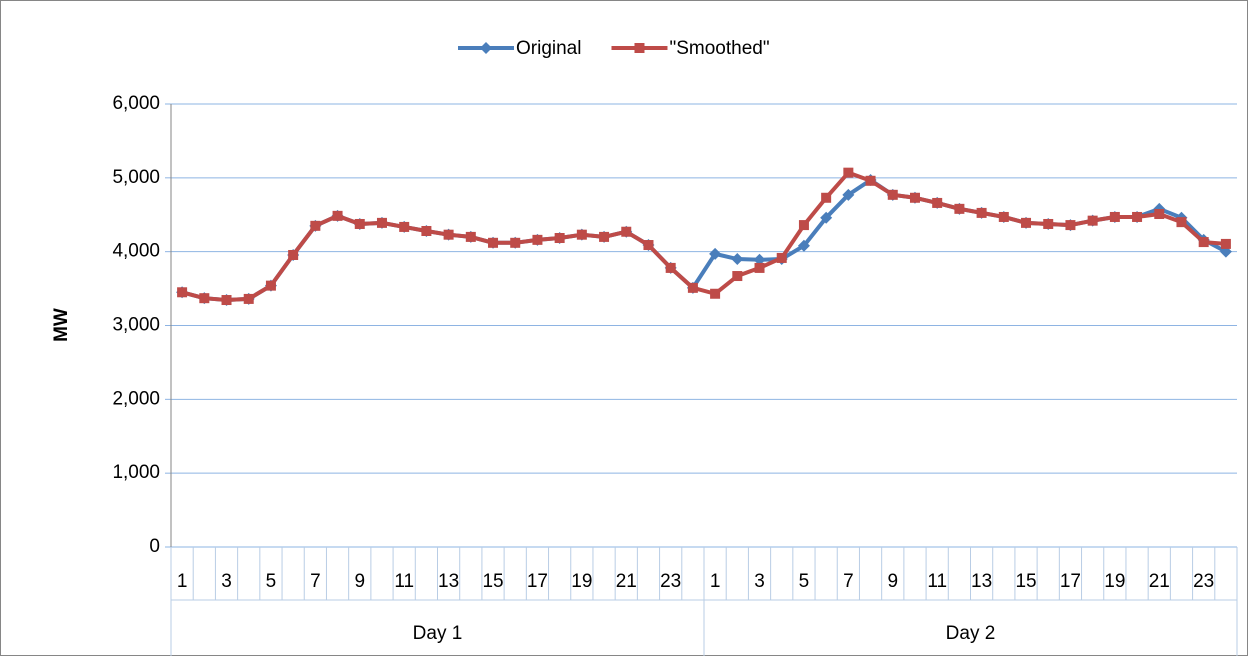 The height and width of the screenshot is (658, 1250). I want to click on y-tick-label: 0, so click(154, 546).